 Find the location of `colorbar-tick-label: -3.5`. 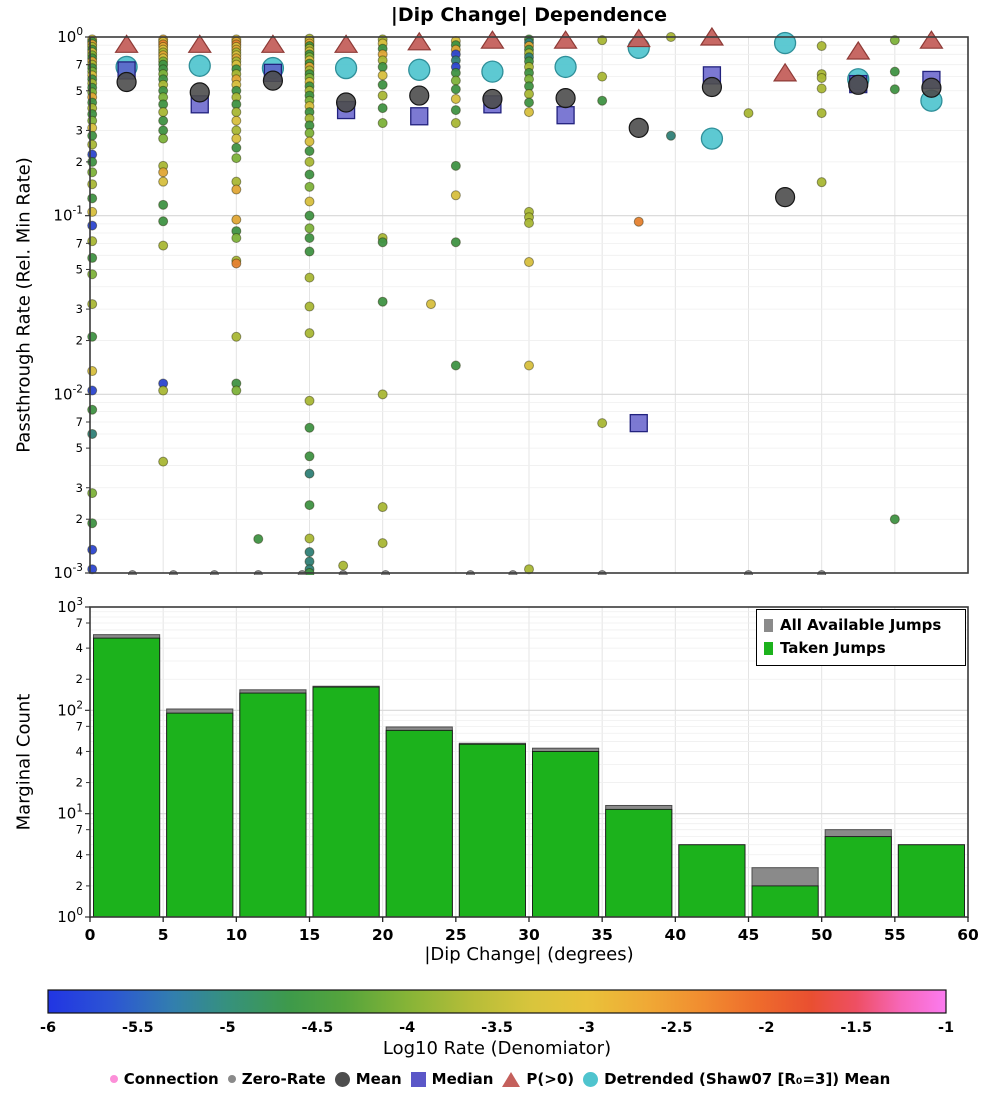

colorbar-tick-label: -3.5 is located at coordinates (497, 1028).